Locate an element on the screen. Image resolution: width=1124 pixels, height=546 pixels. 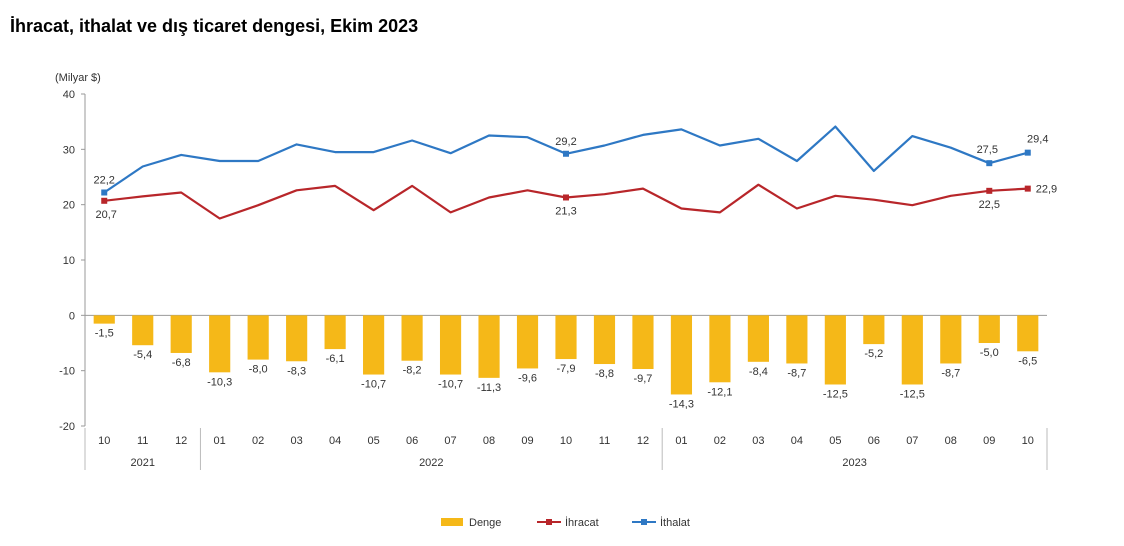
import-point-label: 29,4 is located at coordinates (1037, 140).